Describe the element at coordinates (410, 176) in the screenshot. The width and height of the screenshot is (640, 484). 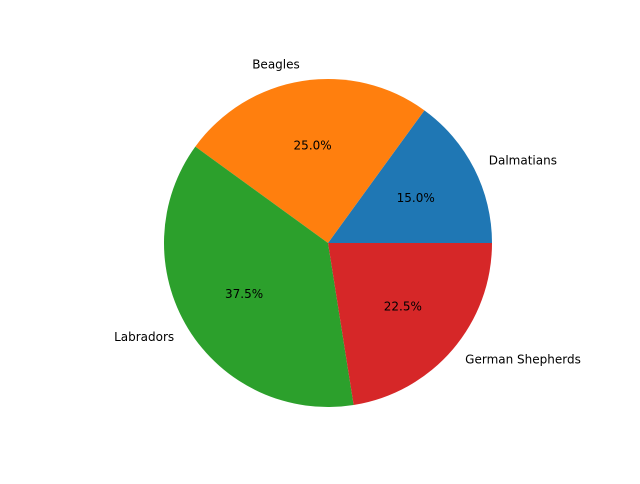
I see `pie-slice-dalmatians` at that location.